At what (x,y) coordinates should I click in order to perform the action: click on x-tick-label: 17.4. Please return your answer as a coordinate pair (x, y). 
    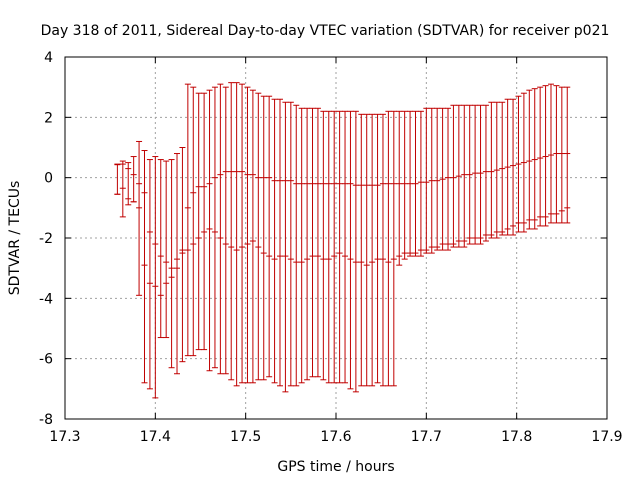
    Looking at the image, I should click on (155, 437).